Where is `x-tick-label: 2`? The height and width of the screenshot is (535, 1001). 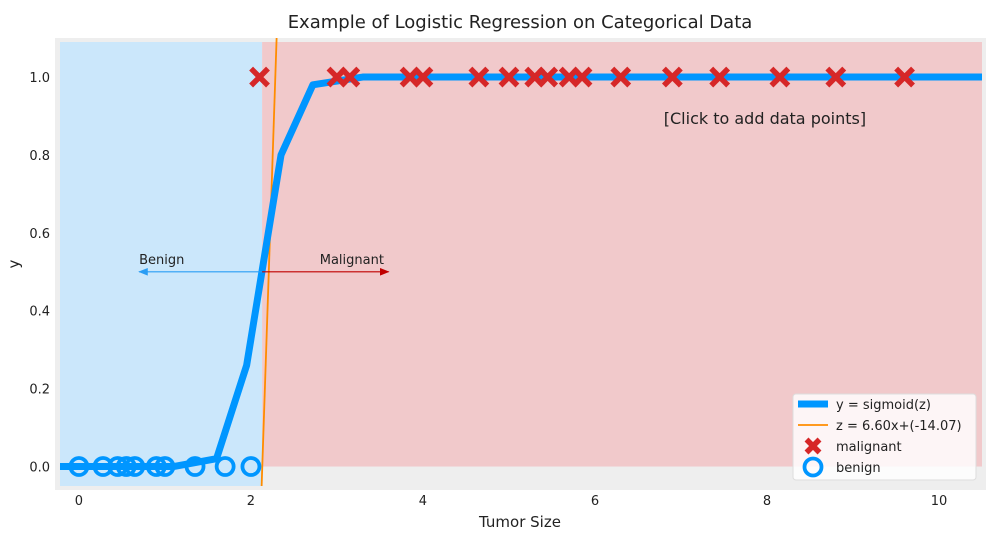
x-tick-label: 2 is located at coordinates (251, 501).